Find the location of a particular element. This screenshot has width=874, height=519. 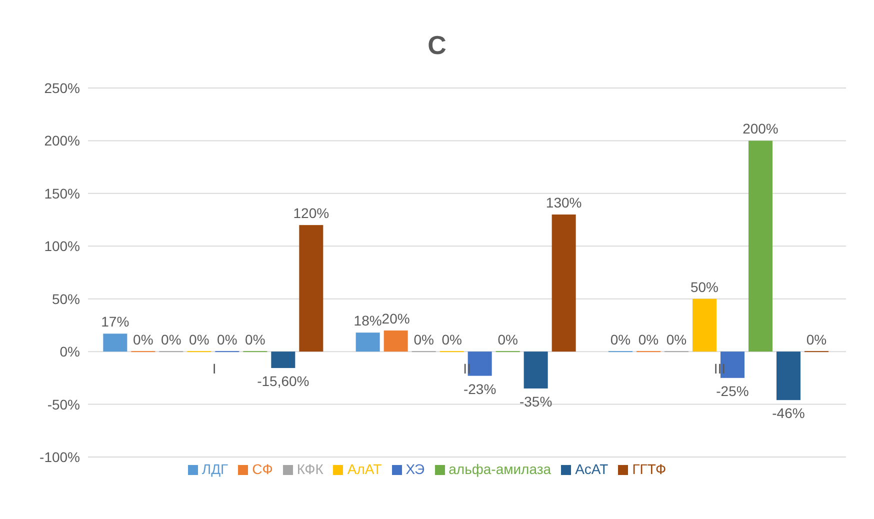

y-tick-label: 100% is located at coordinates (62, 246).